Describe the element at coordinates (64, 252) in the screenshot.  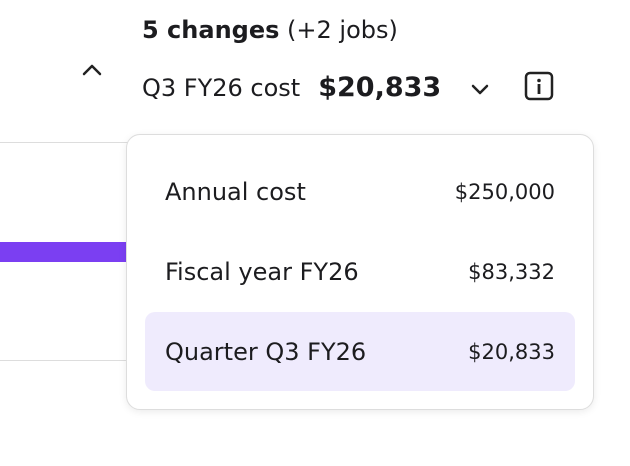
I see `progress-bar` at that location.